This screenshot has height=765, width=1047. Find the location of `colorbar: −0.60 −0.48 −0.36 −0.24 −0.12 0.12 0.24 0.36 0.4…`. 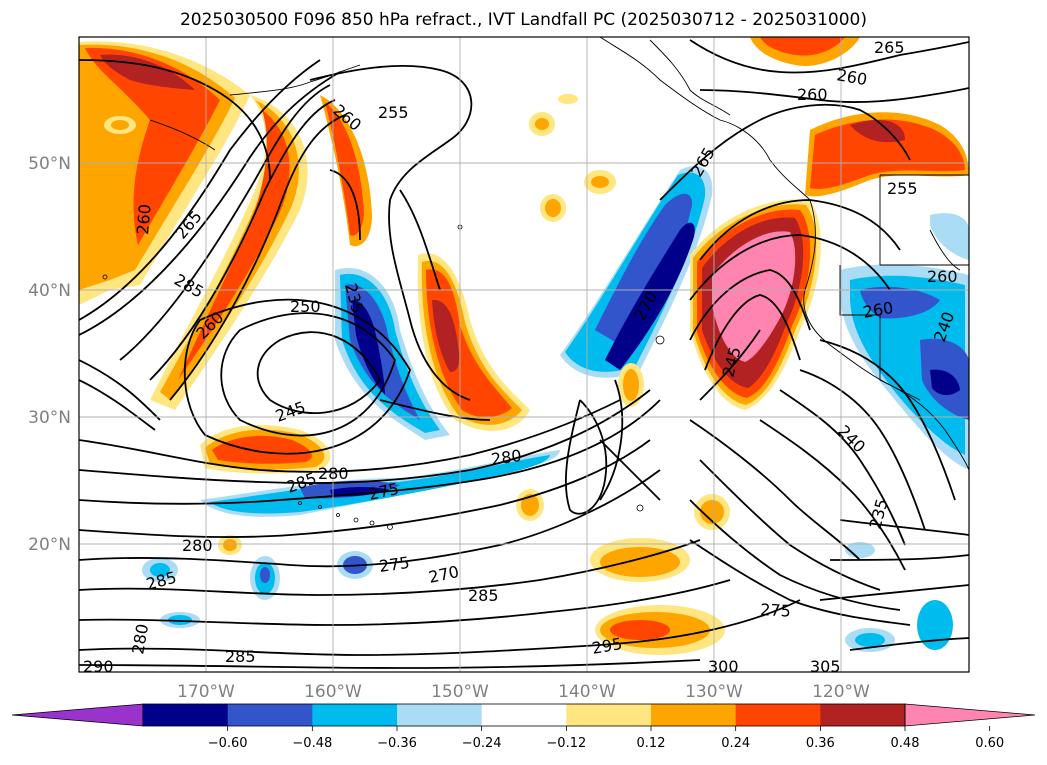

colorbar: −0.60 −0.48 −0.36 −0.24 −0.12 0.12 0.24 0.36 0.4… is located at coordinates (523, 727).